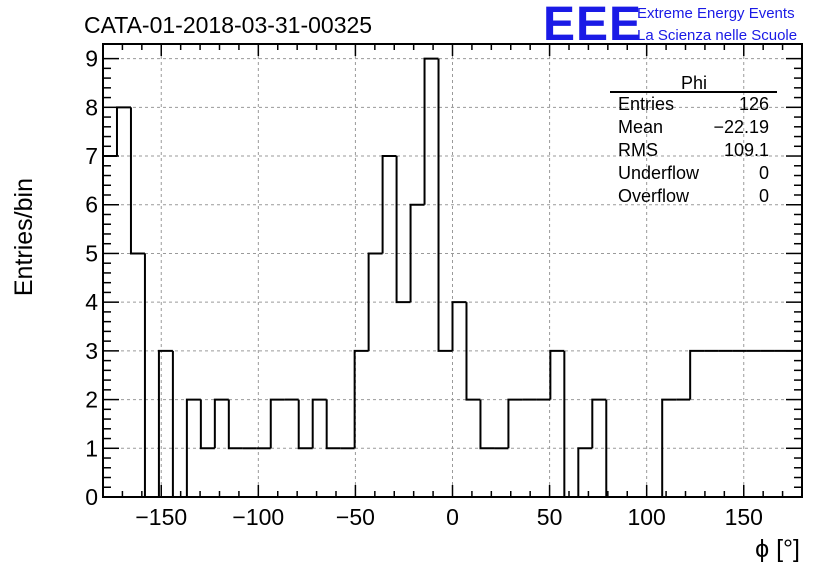  Describe the element at coordinates (764, 196) in the screenshot. I see `stats-value-overflow: 0` at that location.